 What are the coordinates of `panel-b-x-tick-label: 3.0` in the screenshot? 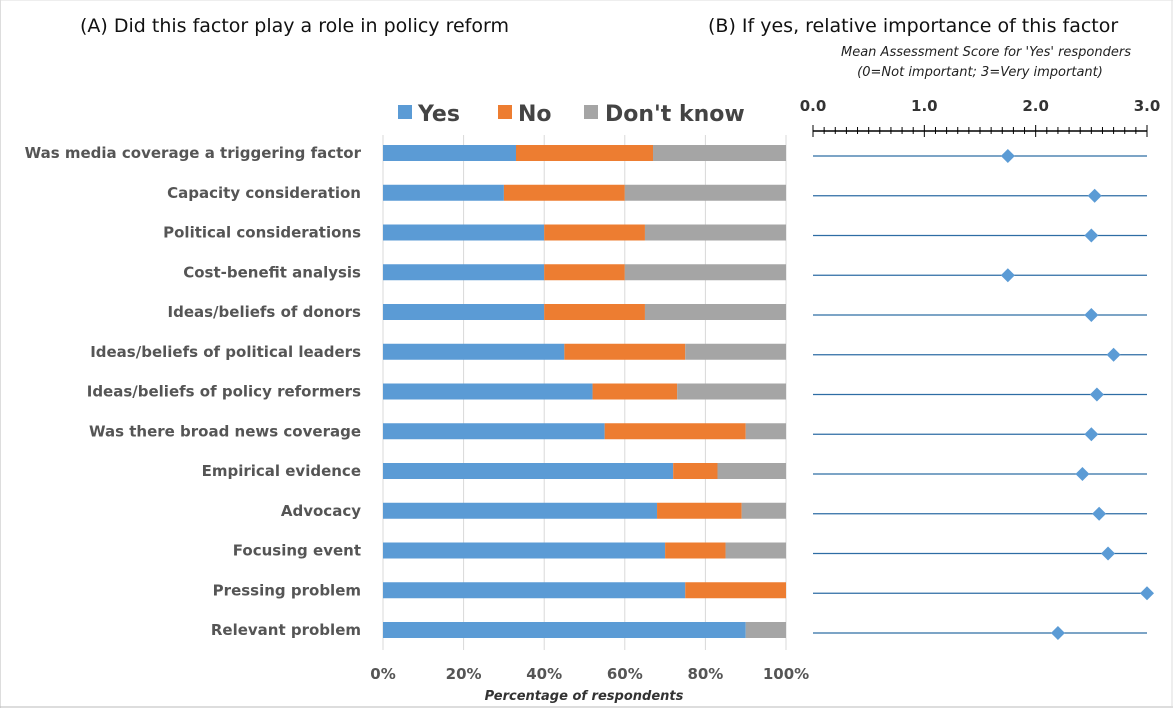 It's located at (1147, 106).